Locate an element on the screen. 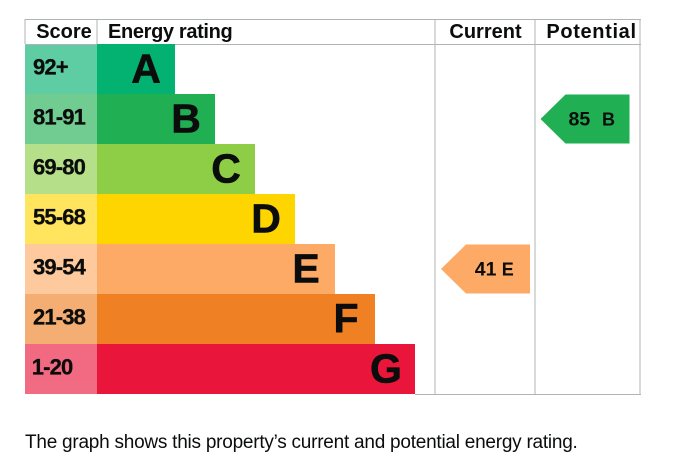 The width and height of the screenshot is (689, 469). svg-text: G is located at coordinates (386, 369).